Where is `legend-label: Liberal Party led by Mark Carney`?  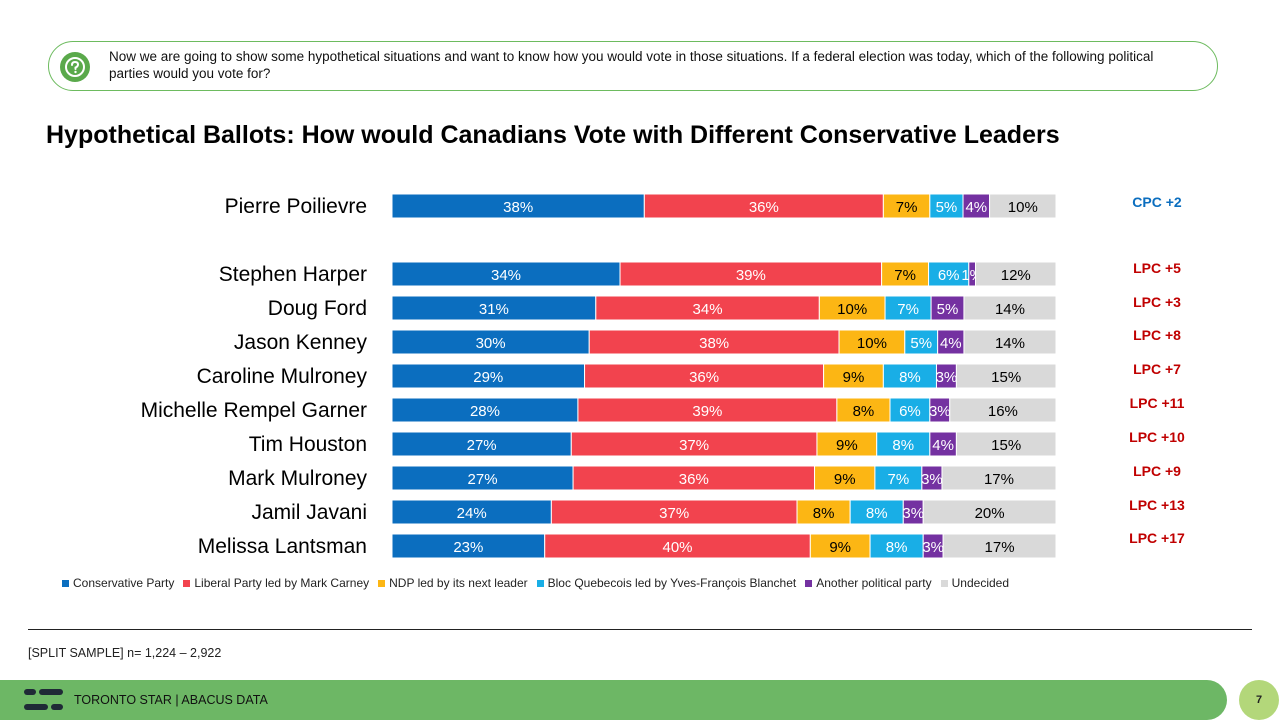
legend-label: Liberal Party led by Mark Carney is located at coordinates (282, 583).